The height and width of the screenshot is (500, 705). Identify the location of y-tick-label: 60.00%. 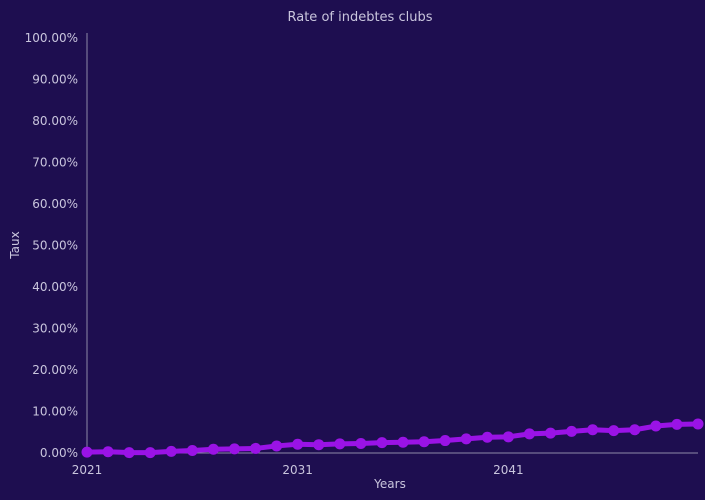
(55, 204).